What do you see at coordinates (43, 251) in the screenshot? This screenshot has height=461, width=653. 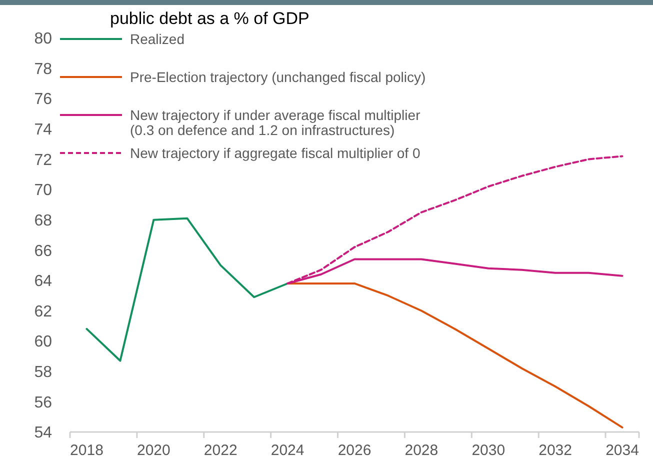 I see `y-tick-label: 66` at bounding box center [43, 251].